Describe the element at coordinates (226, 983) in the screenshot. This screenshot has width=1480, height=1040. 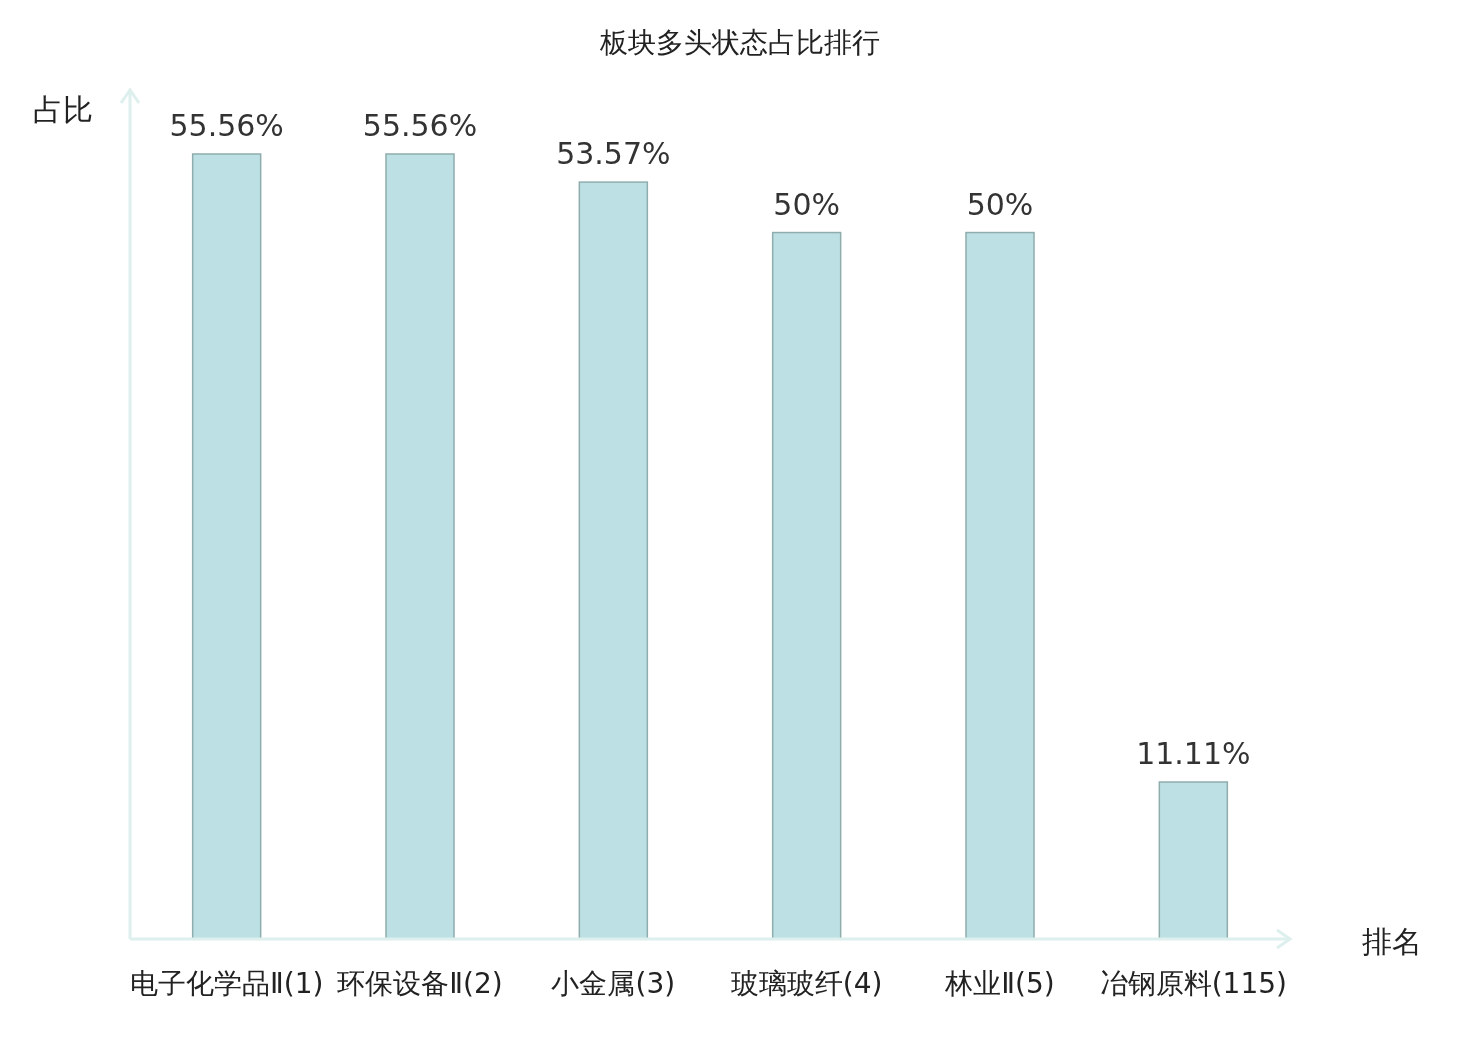
I see `x-tick-label: 电子化学品Ⅱ(1)` at that location.